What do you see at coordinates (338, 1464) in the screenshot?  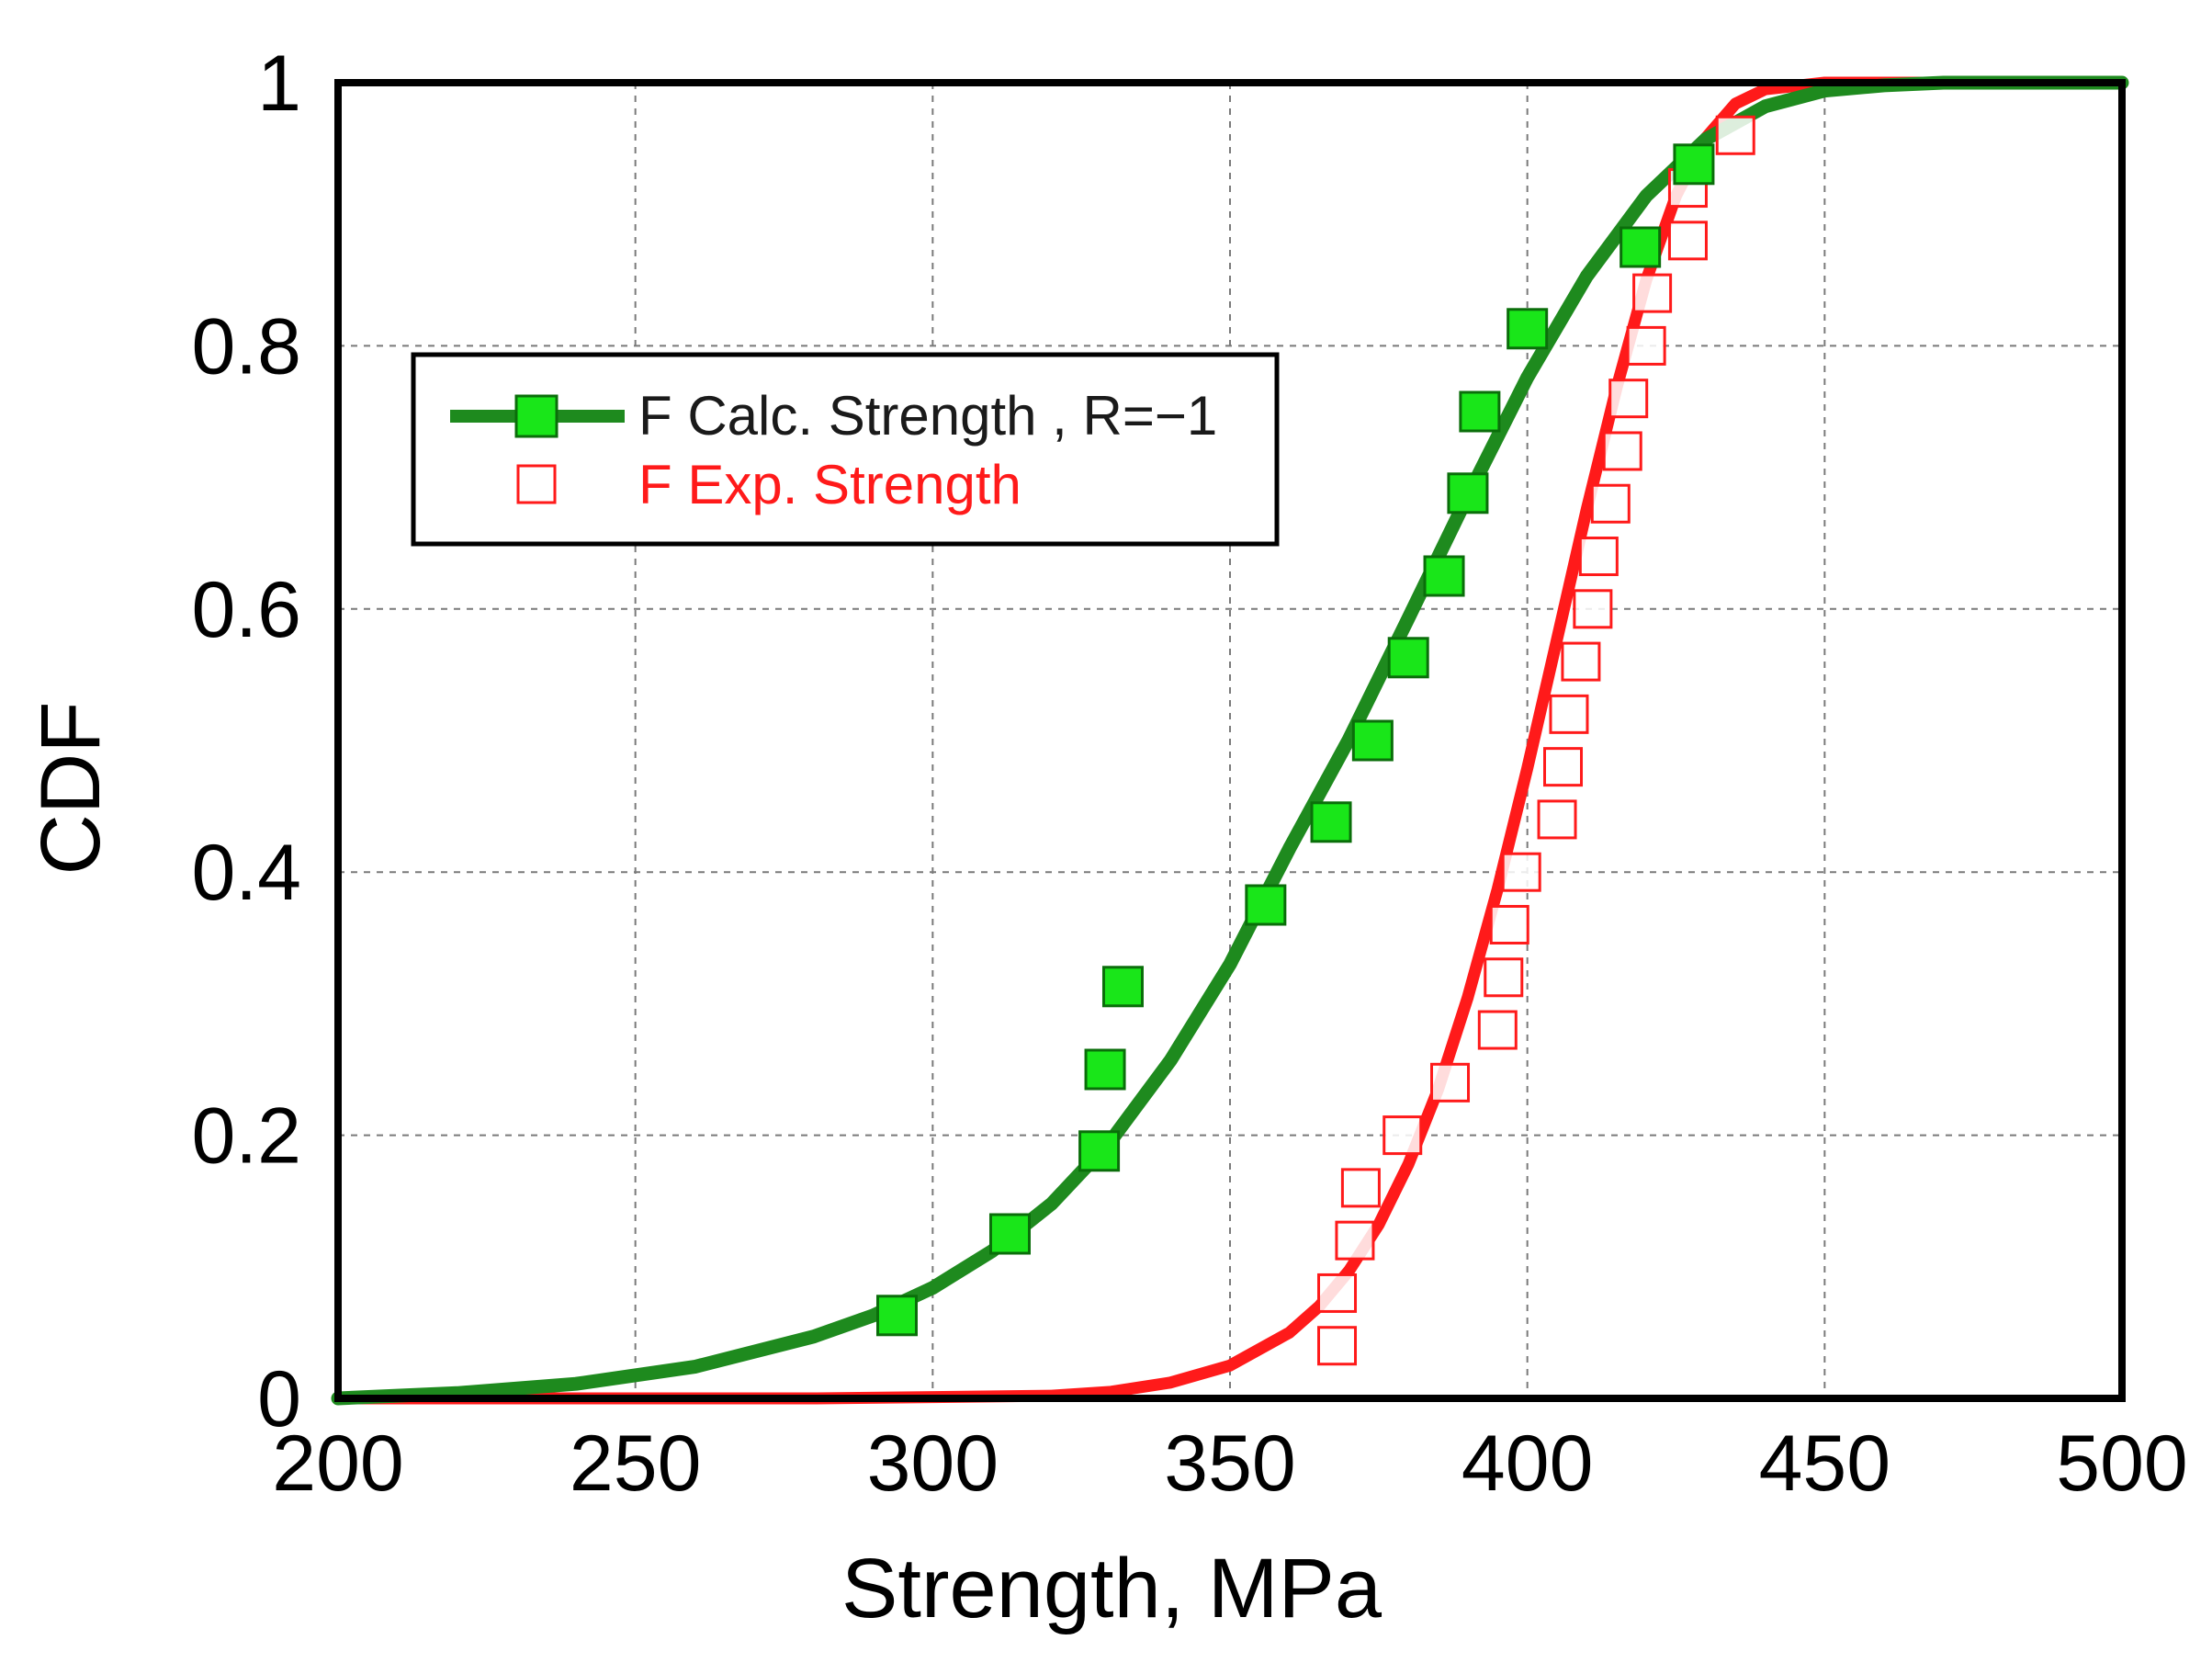 I see `x-tick-label: 200` at bounding box center [338, 1464].